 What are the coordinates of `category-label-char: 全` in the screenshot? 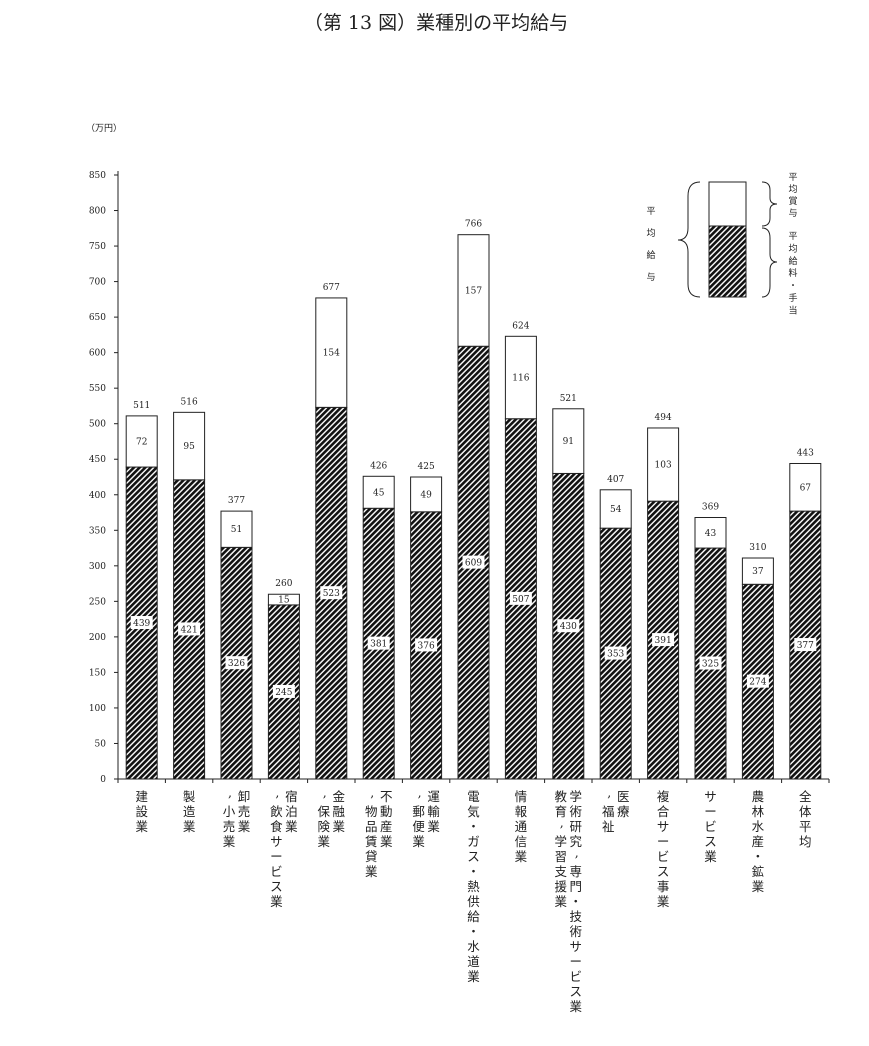 It's located at (805, 796).